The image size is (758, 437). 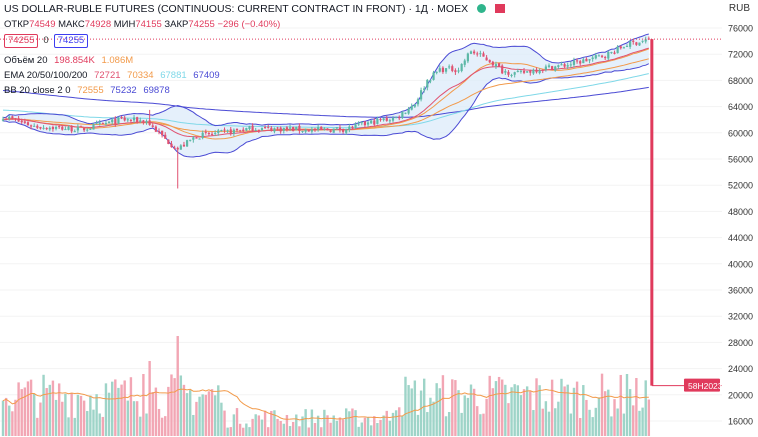 What do you see at coordinates (89, 90) in the screenshot?
I see `bb-indicator-legend: BB 20 close 2 0 72555 75232 69878` at bounding box center [89, 90].